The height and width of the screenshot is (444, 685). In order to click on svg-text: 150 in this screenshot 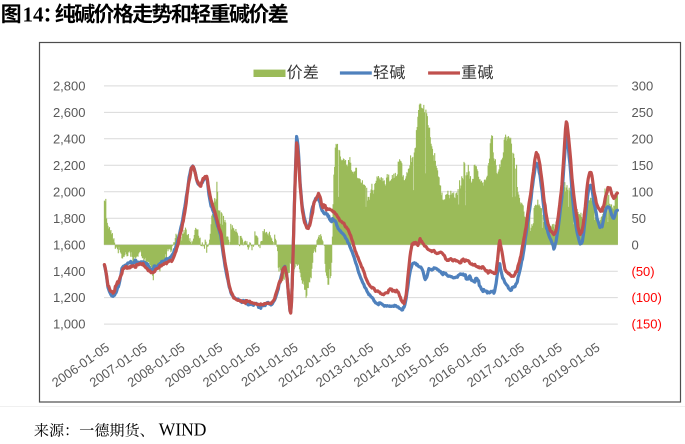, I will do `click(643, 165)`.